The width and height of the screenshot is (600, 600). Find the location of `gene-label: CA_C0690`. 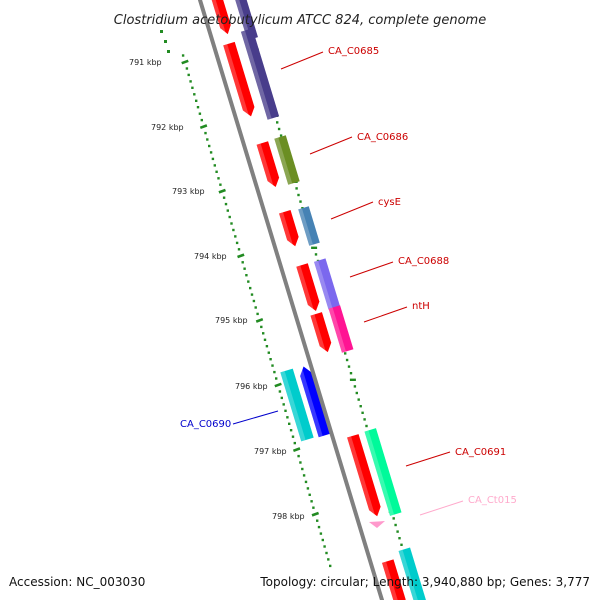

gene-label: CA_C0690 is located at coordinates (205, 424).